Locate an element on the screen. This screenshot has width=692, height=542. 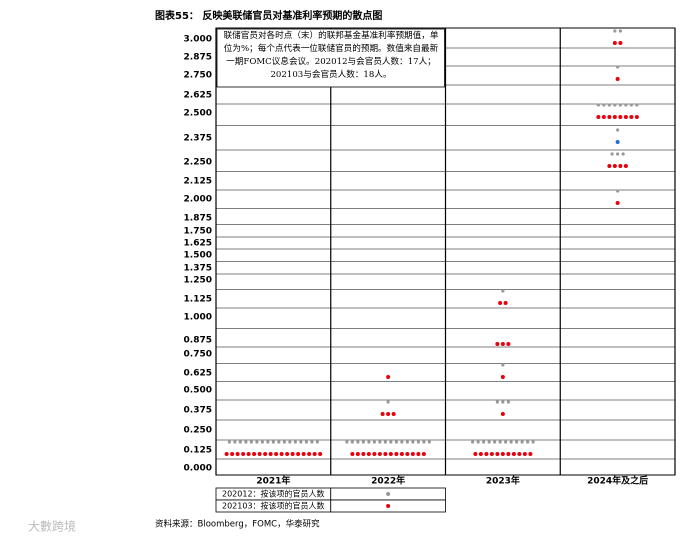
x-tick-label: 2021年 is located at coordinates (273, 481).